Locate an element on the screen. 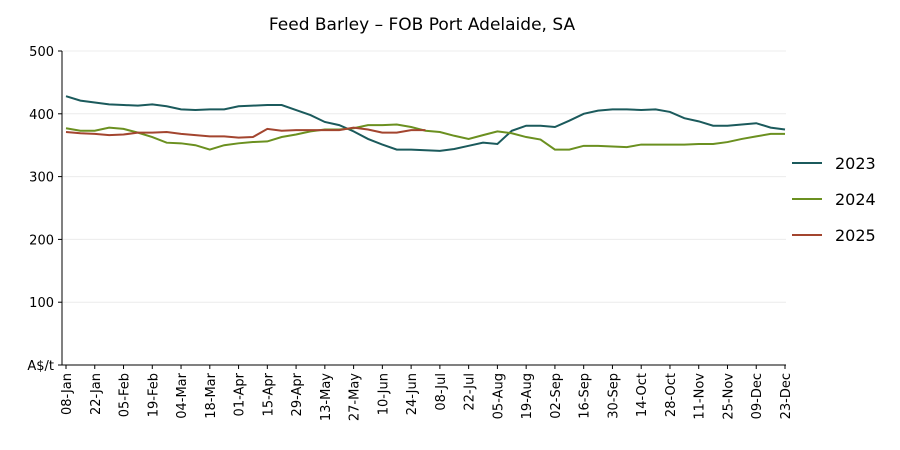 This screenshot has height=450, width=900. x-tick-label: 04-Mar is located at coordinates (182, 395).